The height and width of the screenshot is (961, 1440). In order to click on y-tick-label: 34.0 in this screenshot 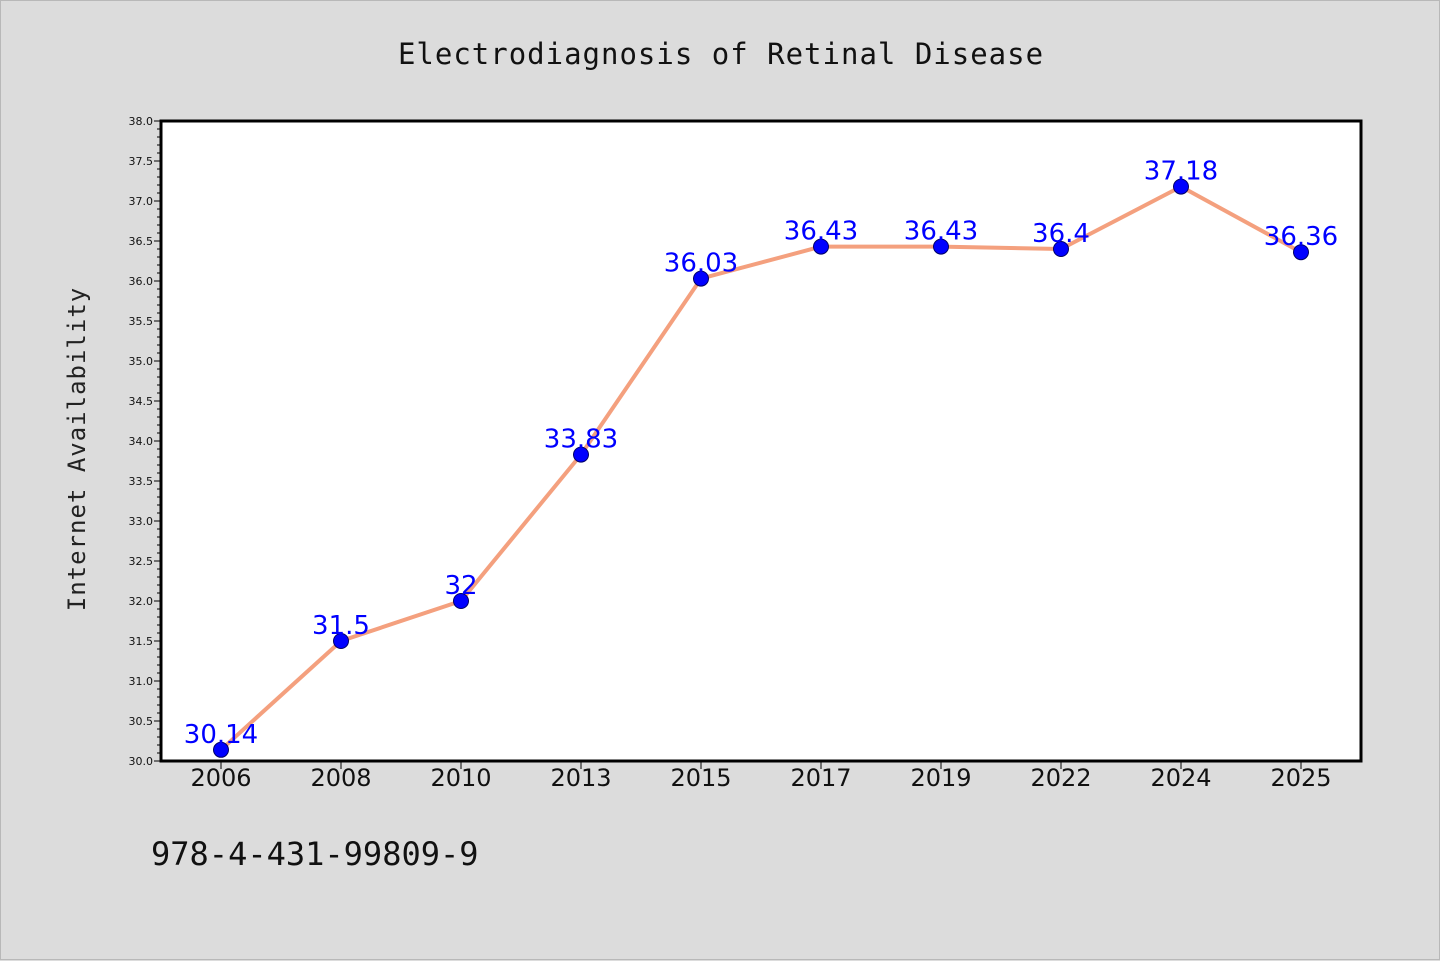, I will do `click(141, 441)`.